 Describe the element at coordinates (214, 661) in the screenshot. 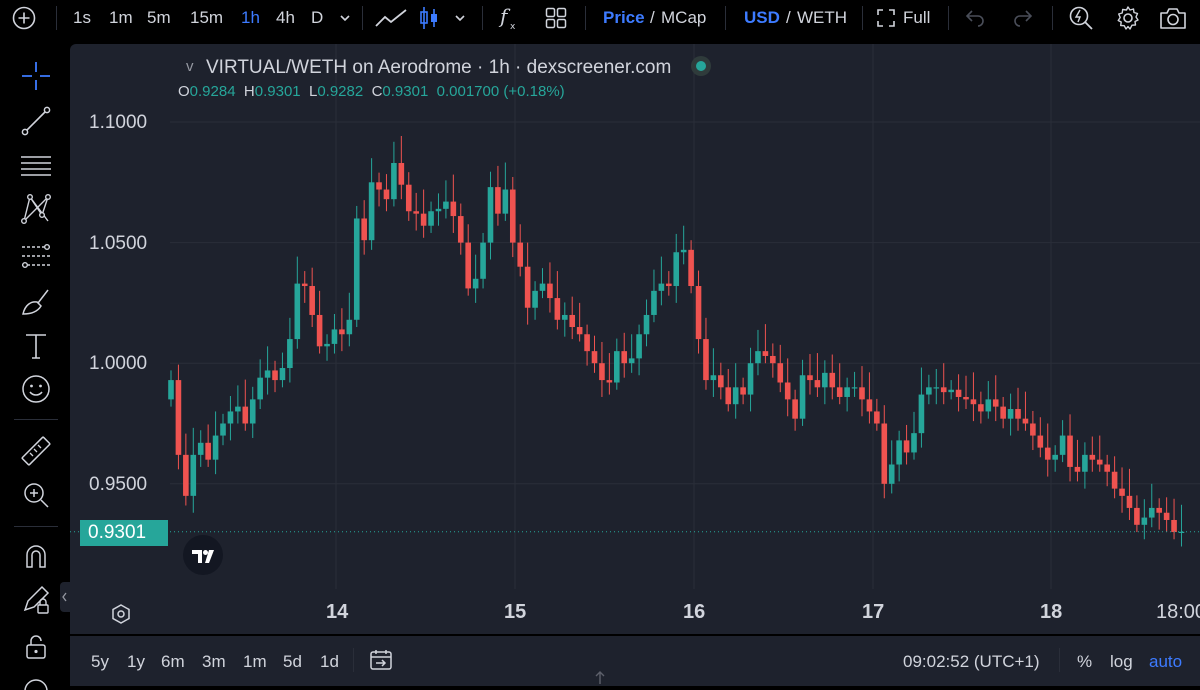

I see `range-3m: 3m` at that location.